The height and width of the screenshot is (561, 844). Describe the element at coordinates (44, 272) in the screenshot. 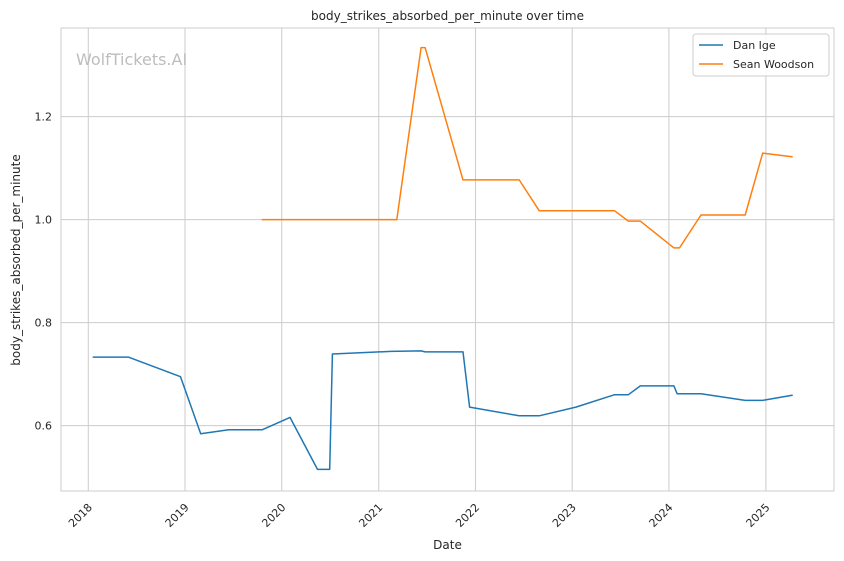

I see `y-tick-labels: 0.6 0.8 1.0 1.2` at that location.